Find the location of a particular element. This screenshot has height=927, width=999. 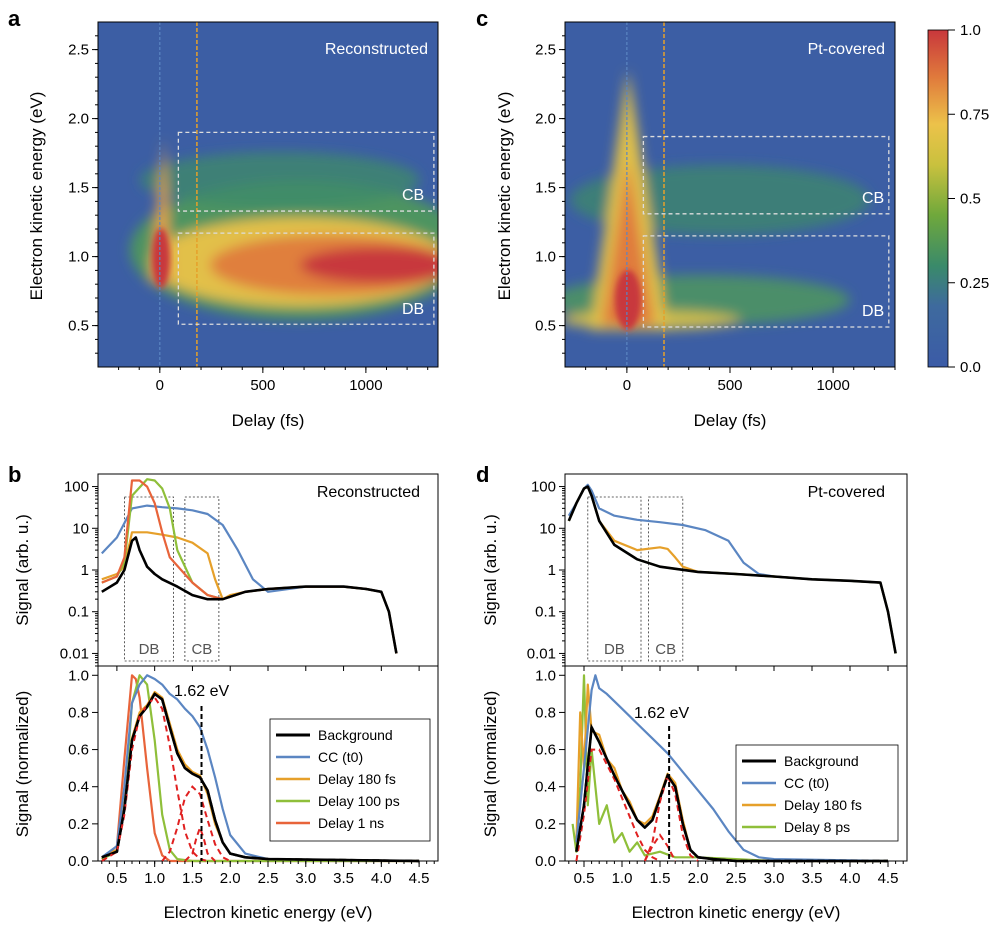

chart-d-bottom-ytick-label: 0.0 is located at coordinates (545, 861).